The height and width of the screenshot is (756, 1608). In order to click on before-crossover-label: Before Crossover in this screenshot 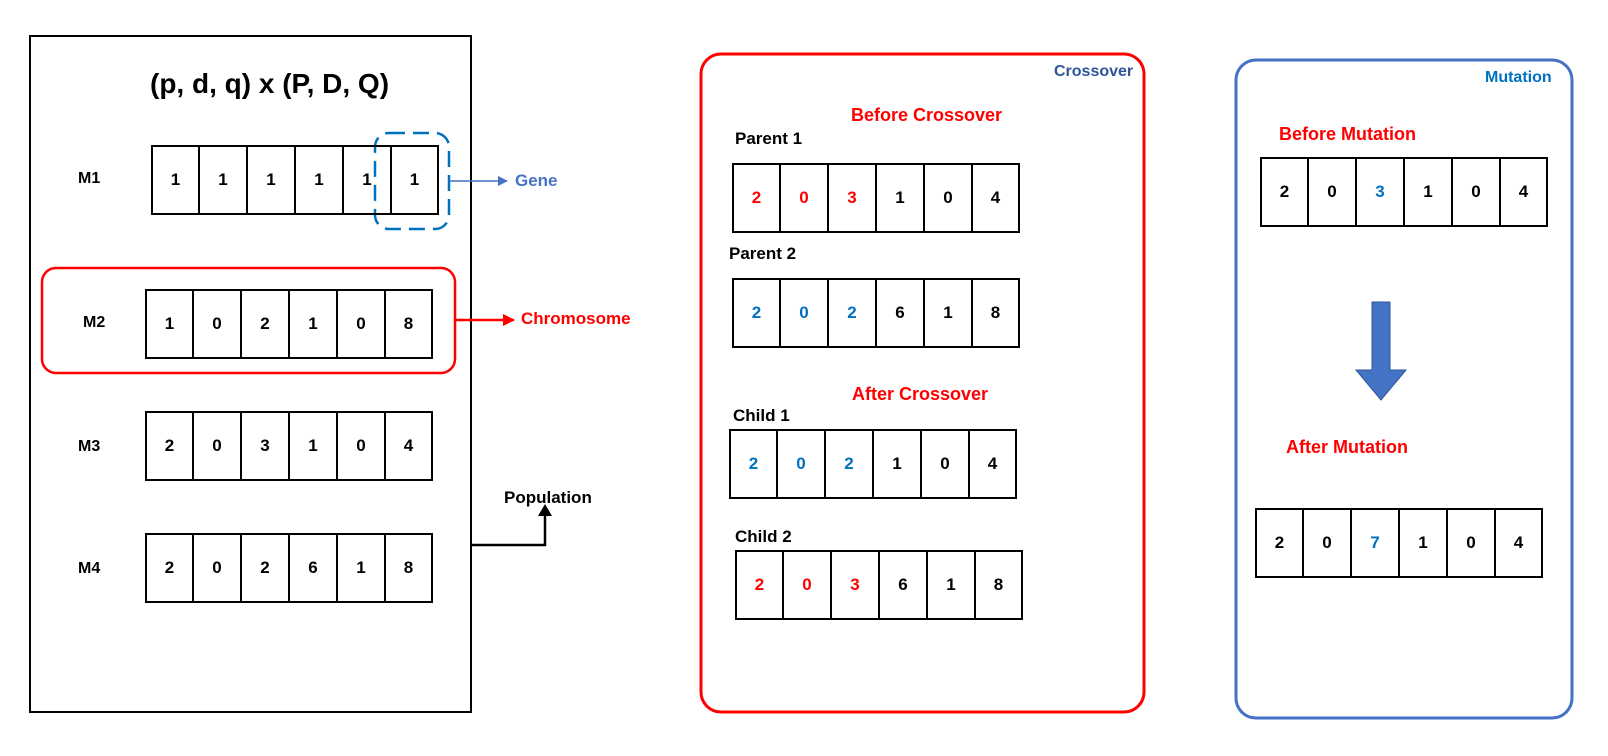, I will do `click(927, 115)`.